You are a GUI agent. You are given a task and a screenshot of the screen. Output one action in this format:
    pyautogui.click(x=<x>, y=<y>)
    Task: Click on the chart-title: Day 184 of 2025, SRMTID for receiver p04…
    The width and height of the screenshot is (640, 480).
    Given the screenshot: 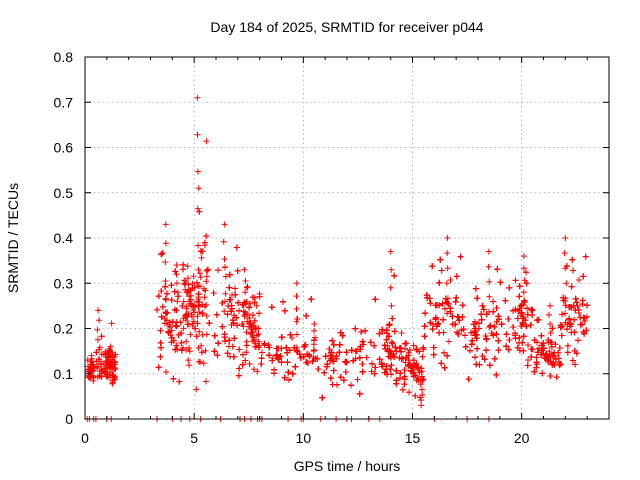 What is the action you would take?
    pyautogui.click(x=346, y=27)
    